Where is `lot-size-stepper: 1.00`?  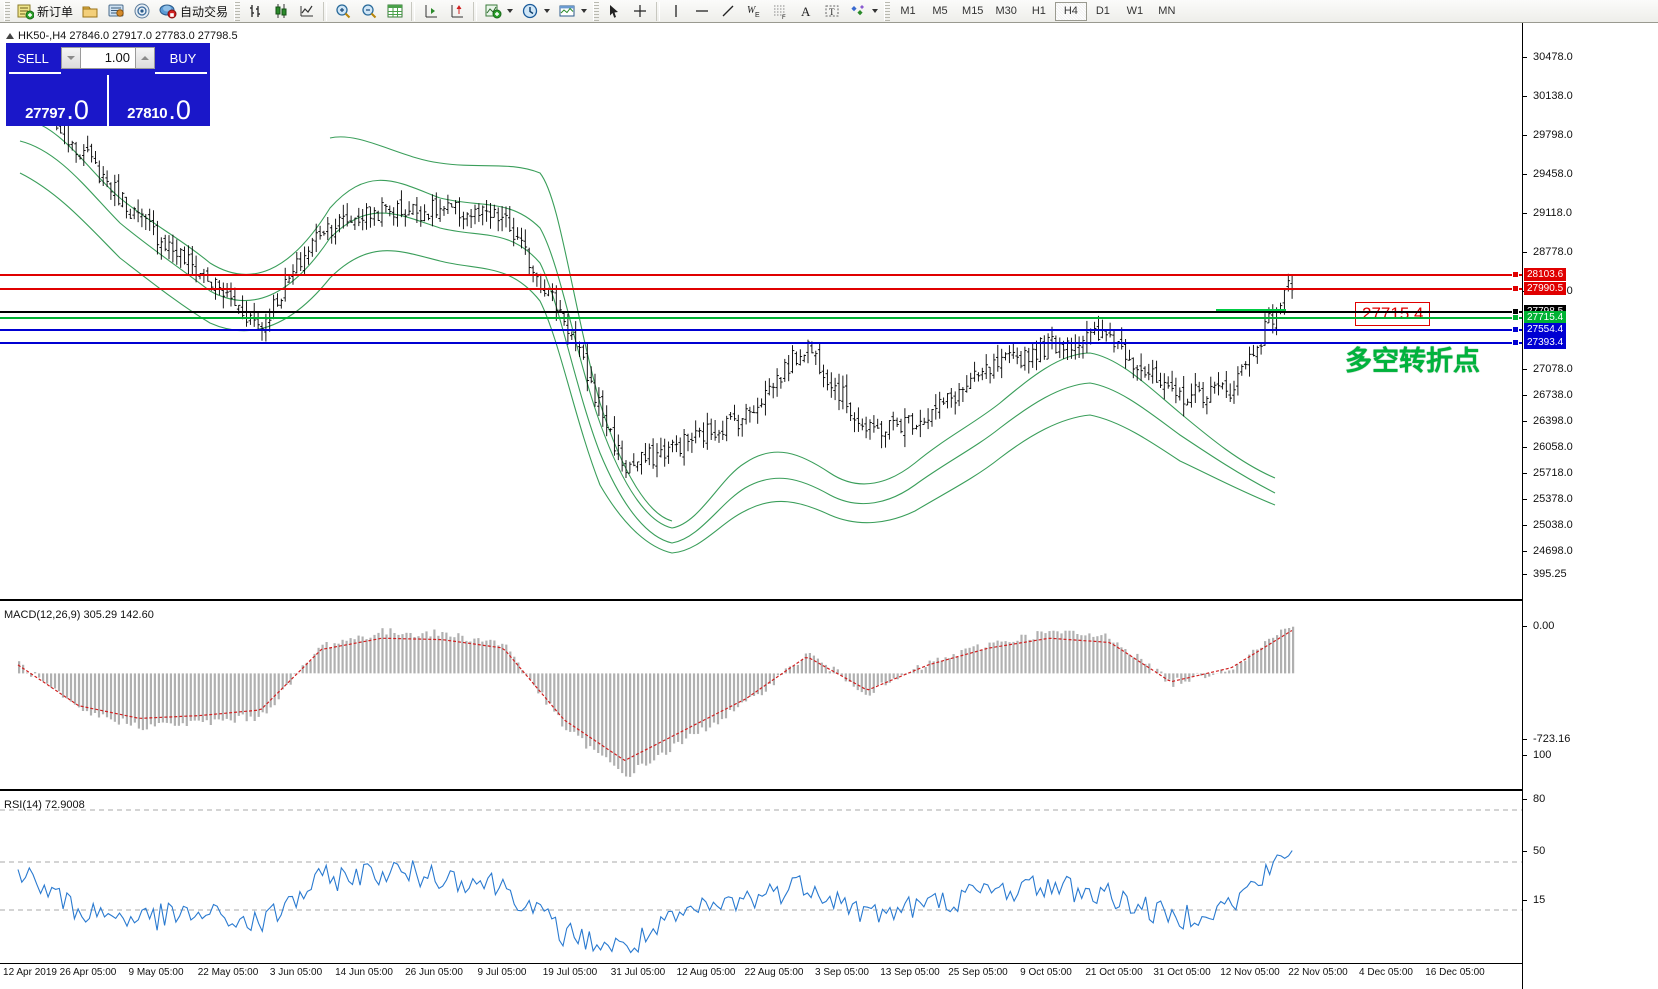
lot-size-stepper: 1.00 is located at coordinates (108, 58).